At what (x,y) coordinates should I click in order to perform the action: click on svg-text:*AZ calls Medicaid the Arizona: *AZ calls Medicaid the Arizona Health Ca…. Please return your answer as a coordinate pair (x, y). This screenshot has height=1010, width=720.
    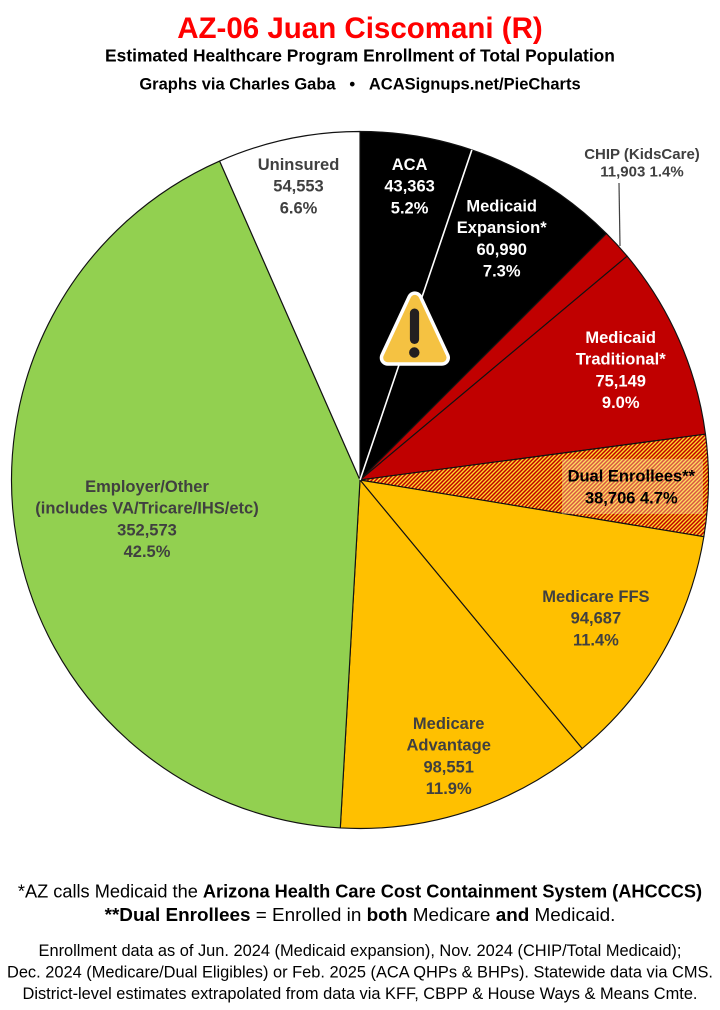
    Looking at the image, I should click on (360, 891).